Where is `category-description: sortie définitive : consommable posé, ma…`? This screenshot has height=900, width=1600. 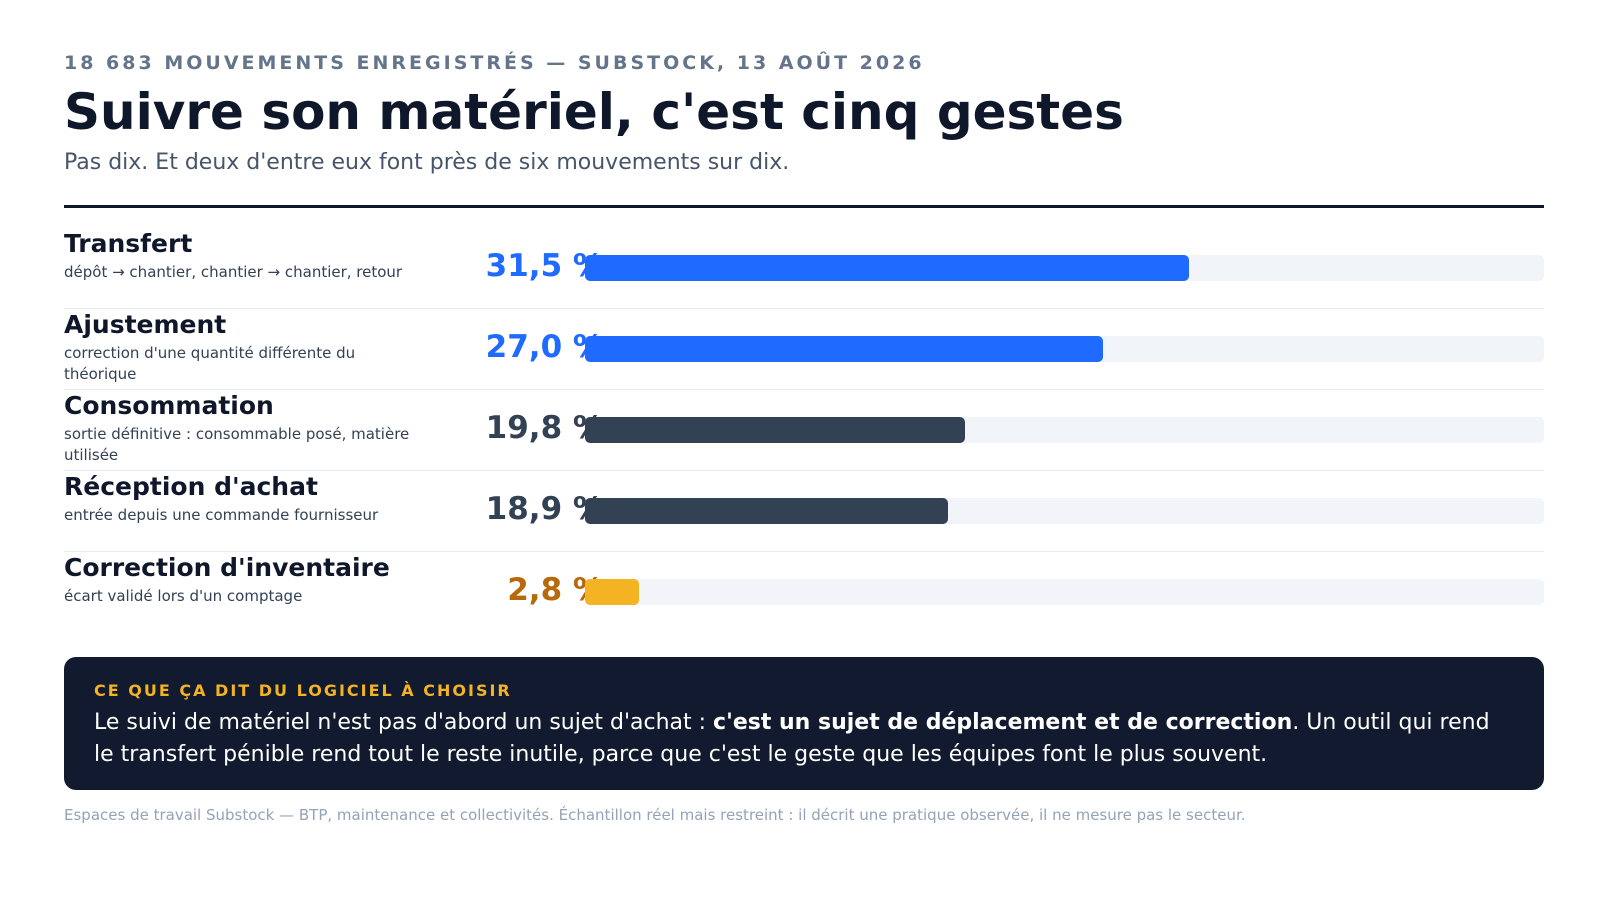
category-description: sortie définitive : consommable posé, ma… is located at coordinates (237, 444).